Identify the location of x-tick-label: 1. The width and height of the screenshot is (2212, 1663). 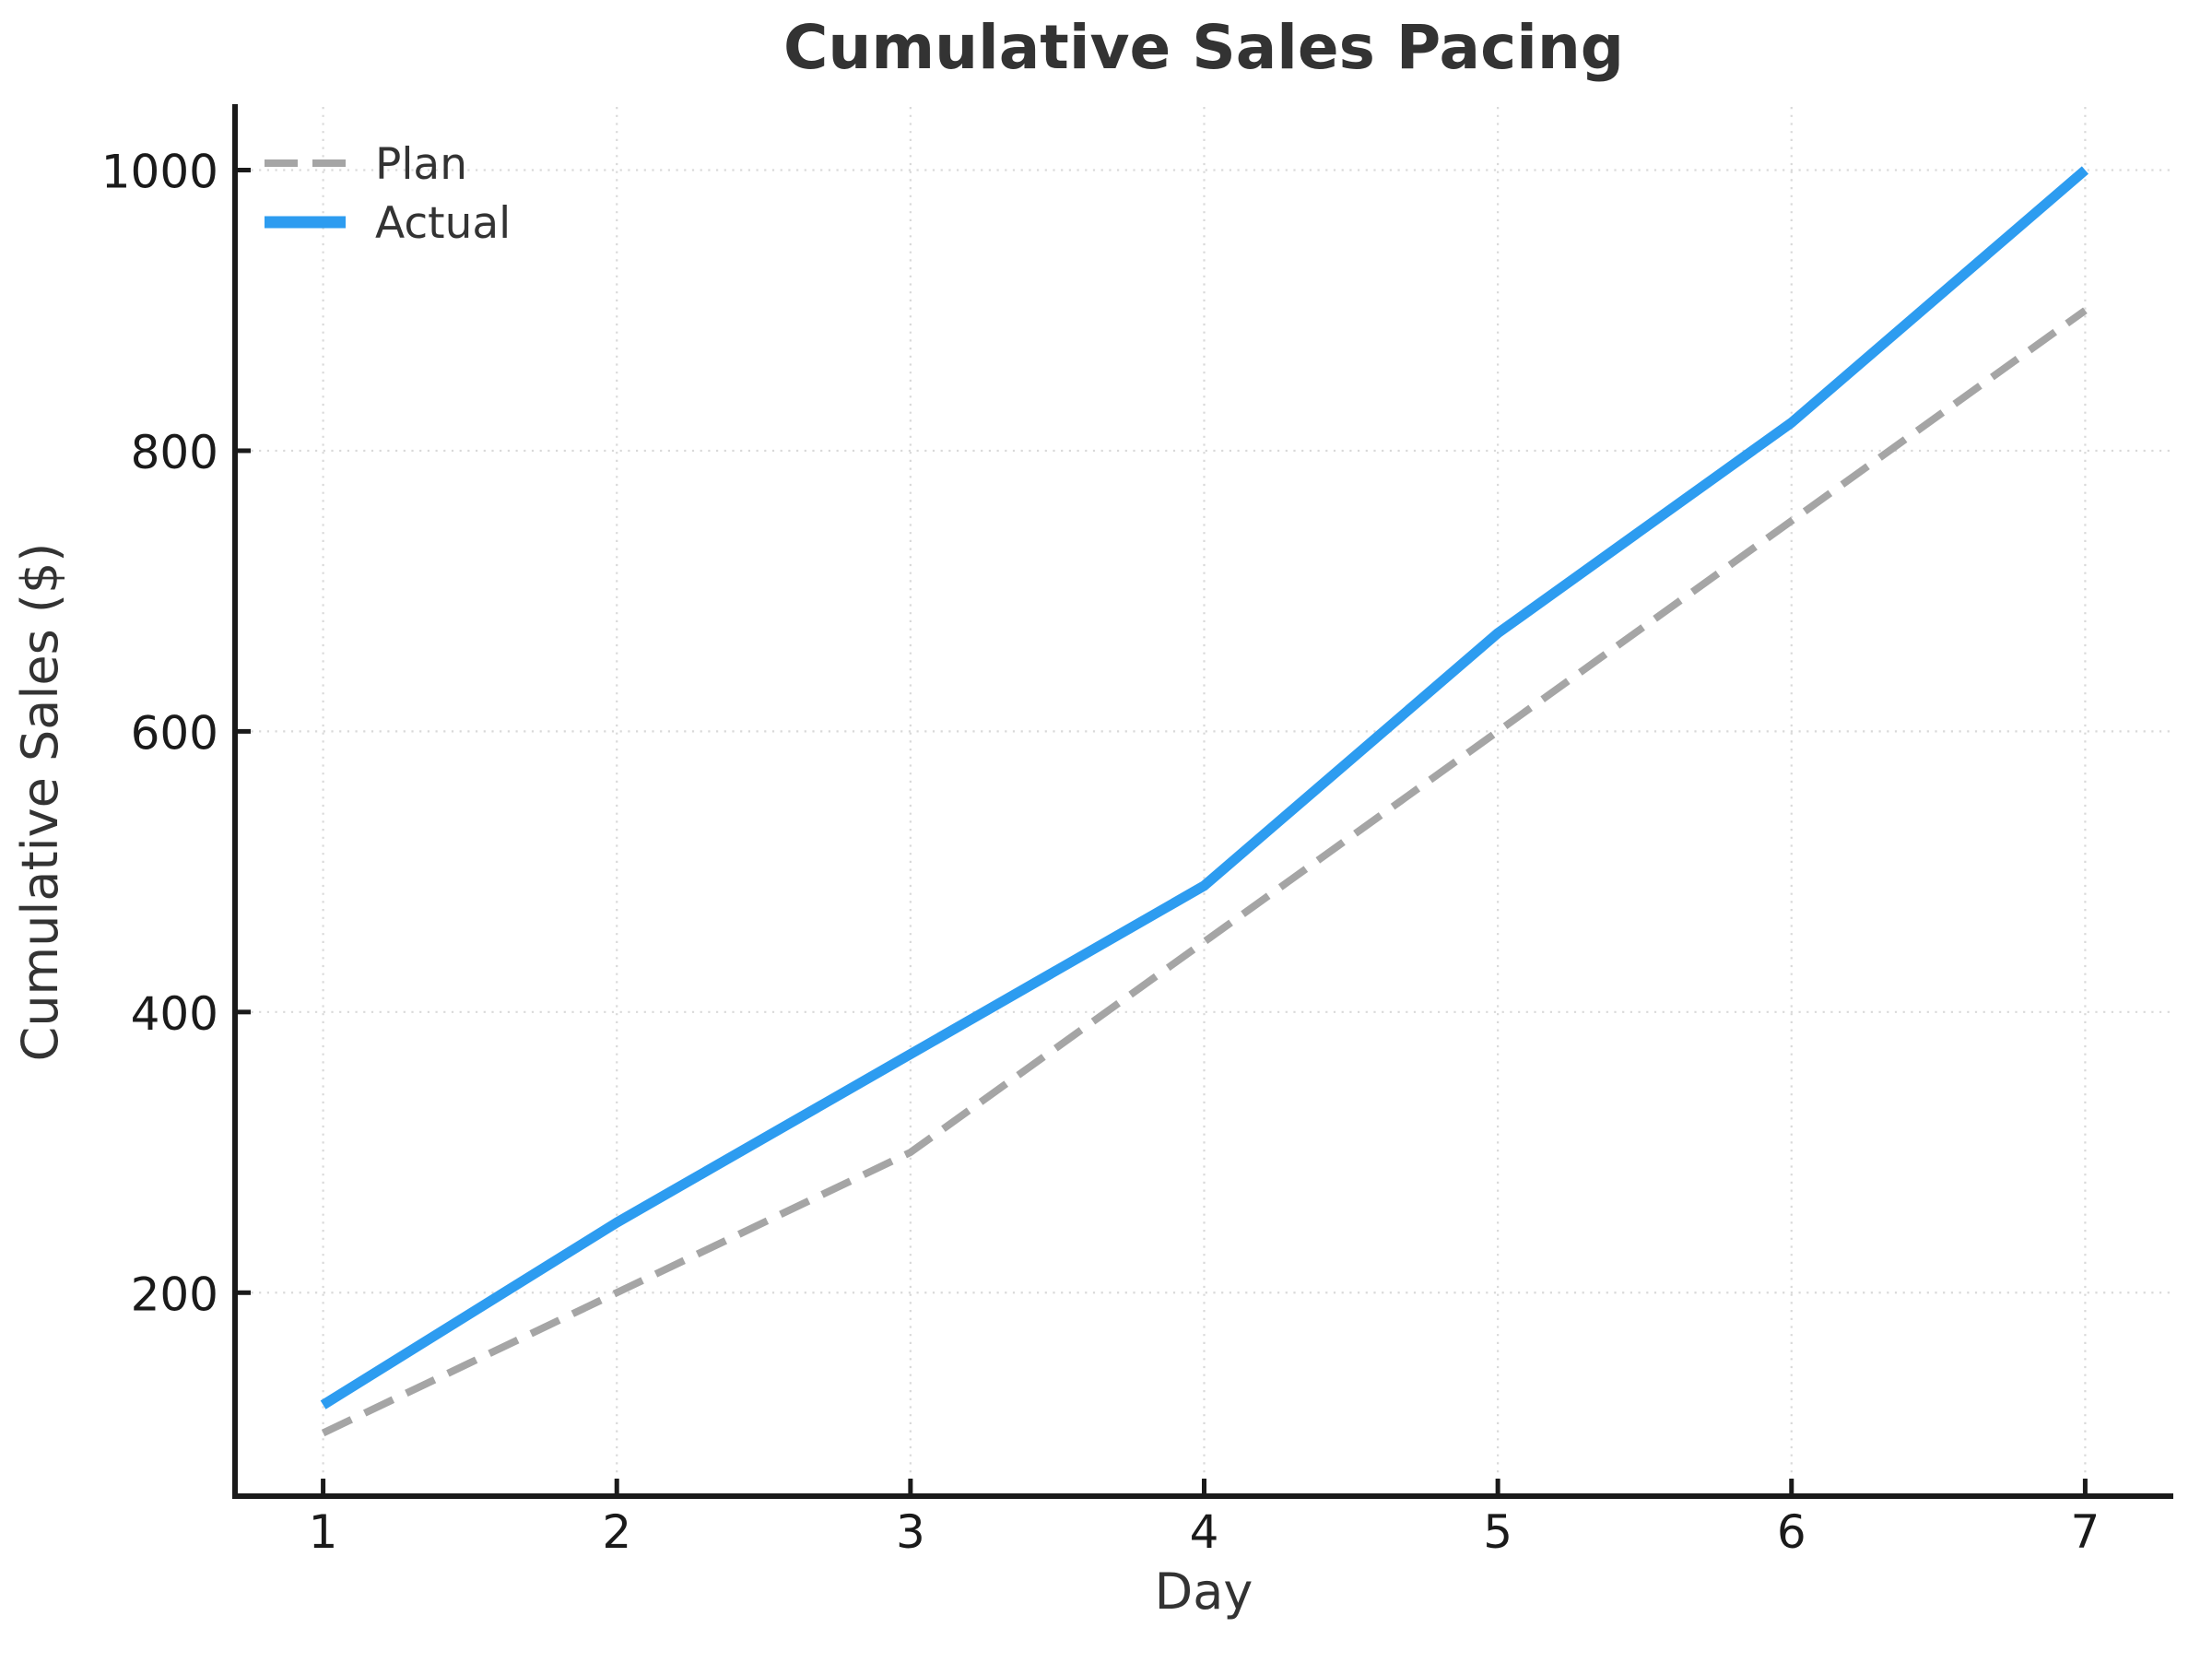
(323, 1532).